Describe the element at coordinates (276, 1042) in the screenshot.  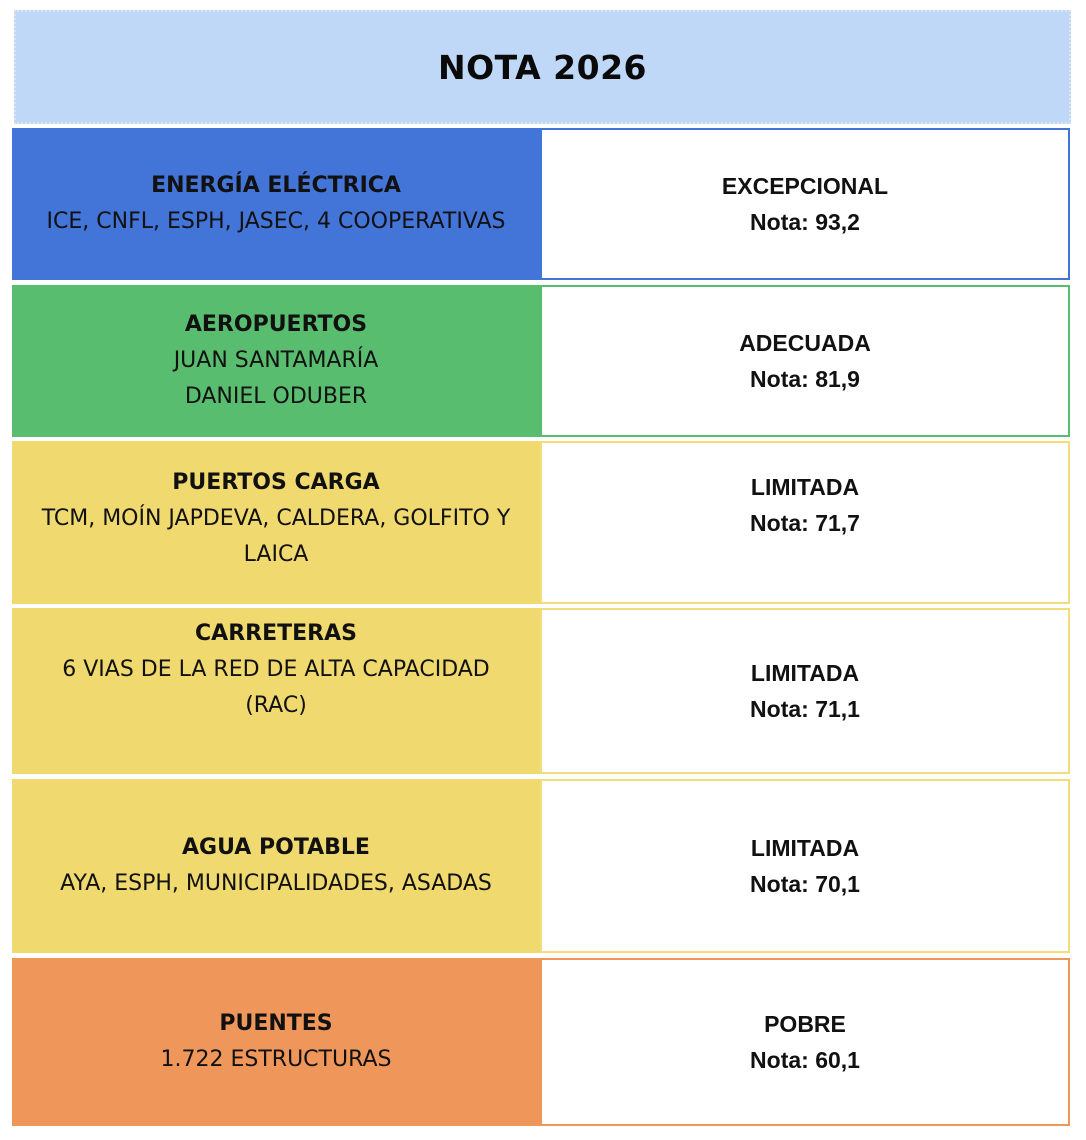
I see `category-cell: PUENTES 1.722 ESTRUCTURAS` at that location.